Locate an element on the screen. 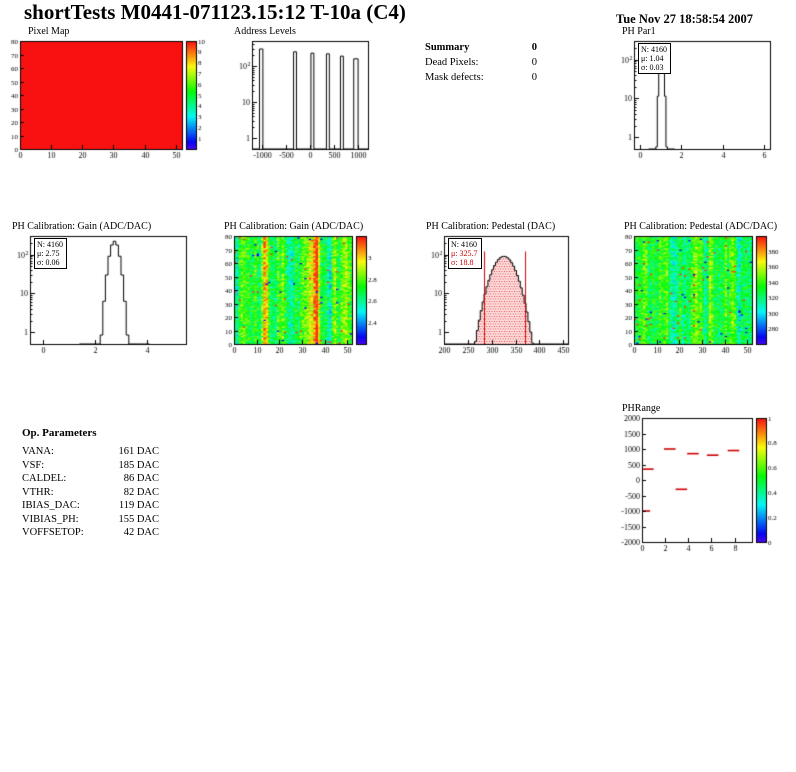 The image size is (796, 772). op-param-row: CALDEL: 86 DAC is located at coordinates (90, 479).